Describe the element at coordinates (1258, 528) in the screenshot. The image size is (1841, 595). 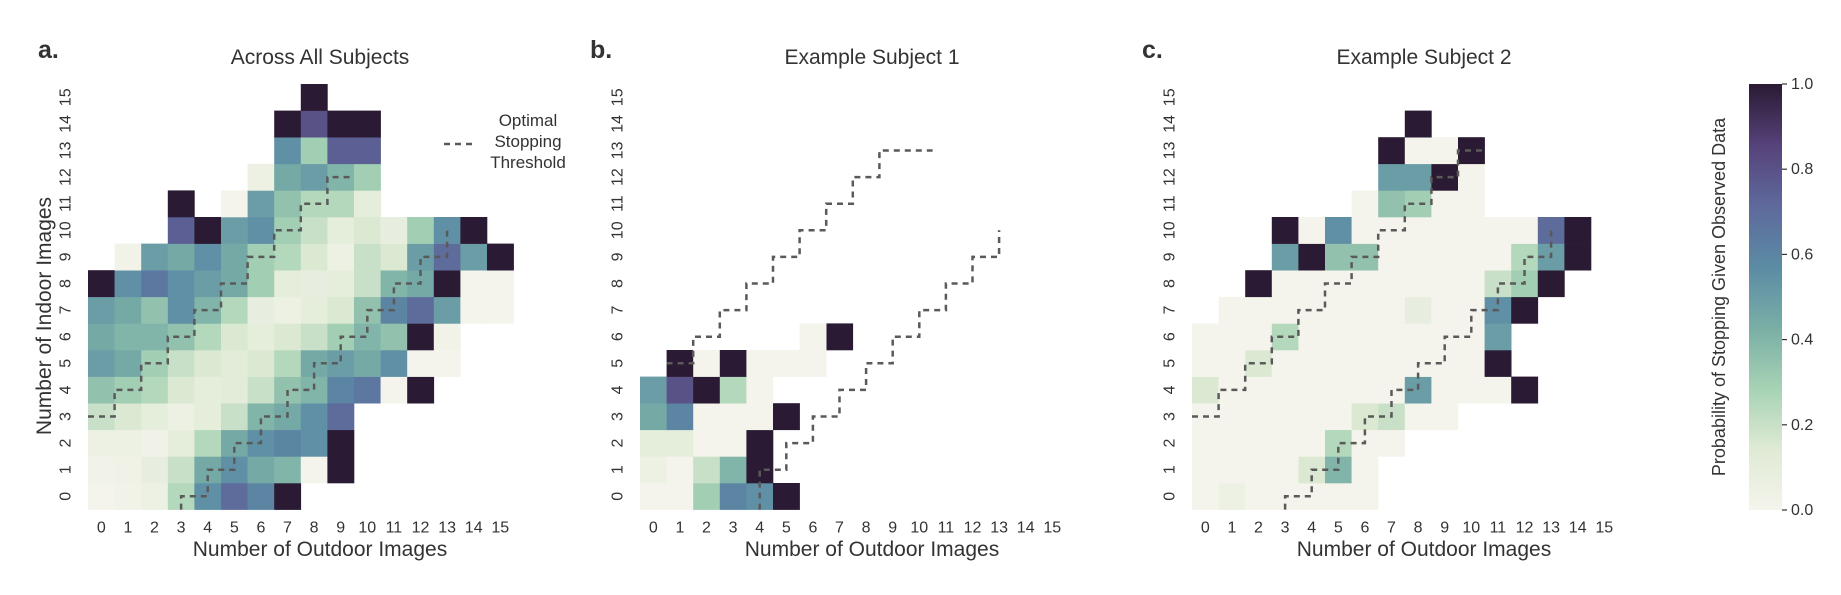
I see `x-tick-label: 2` at that location.